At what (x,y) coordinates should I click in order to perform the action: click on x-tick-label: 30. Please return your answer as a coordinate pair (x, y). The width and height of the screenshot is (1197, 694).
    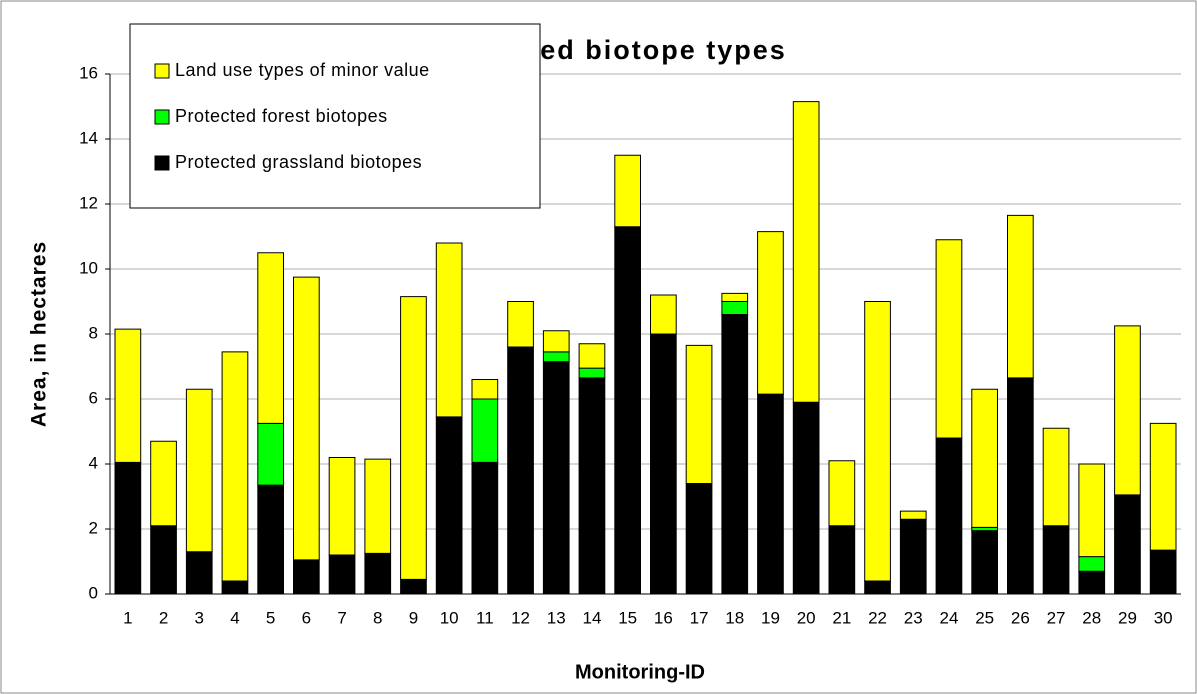
    Looking at the image, I should click on (1163, 617).